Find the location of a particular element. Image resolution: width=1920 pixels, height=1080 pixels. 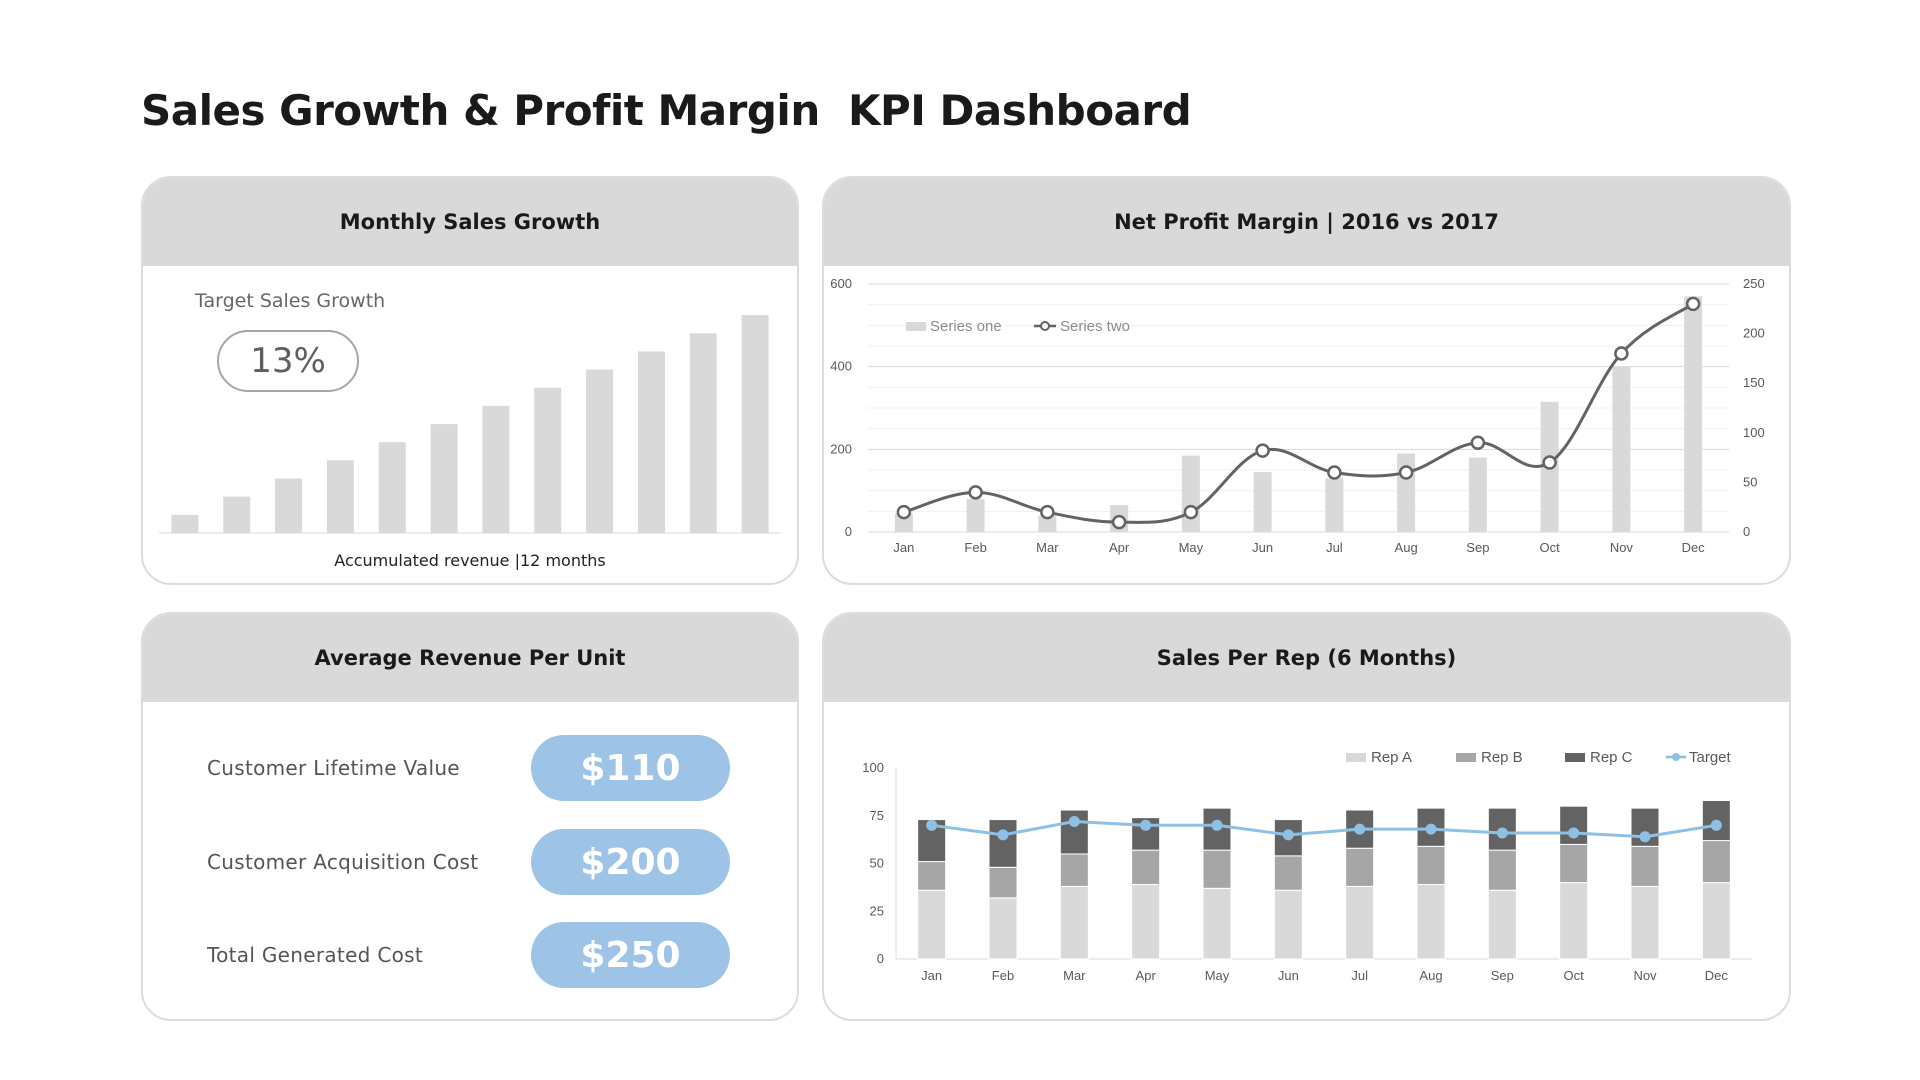

metric-row-customer-lifetime-value: Customer Lifetime Value $110 is located at coordinates (470, 768).